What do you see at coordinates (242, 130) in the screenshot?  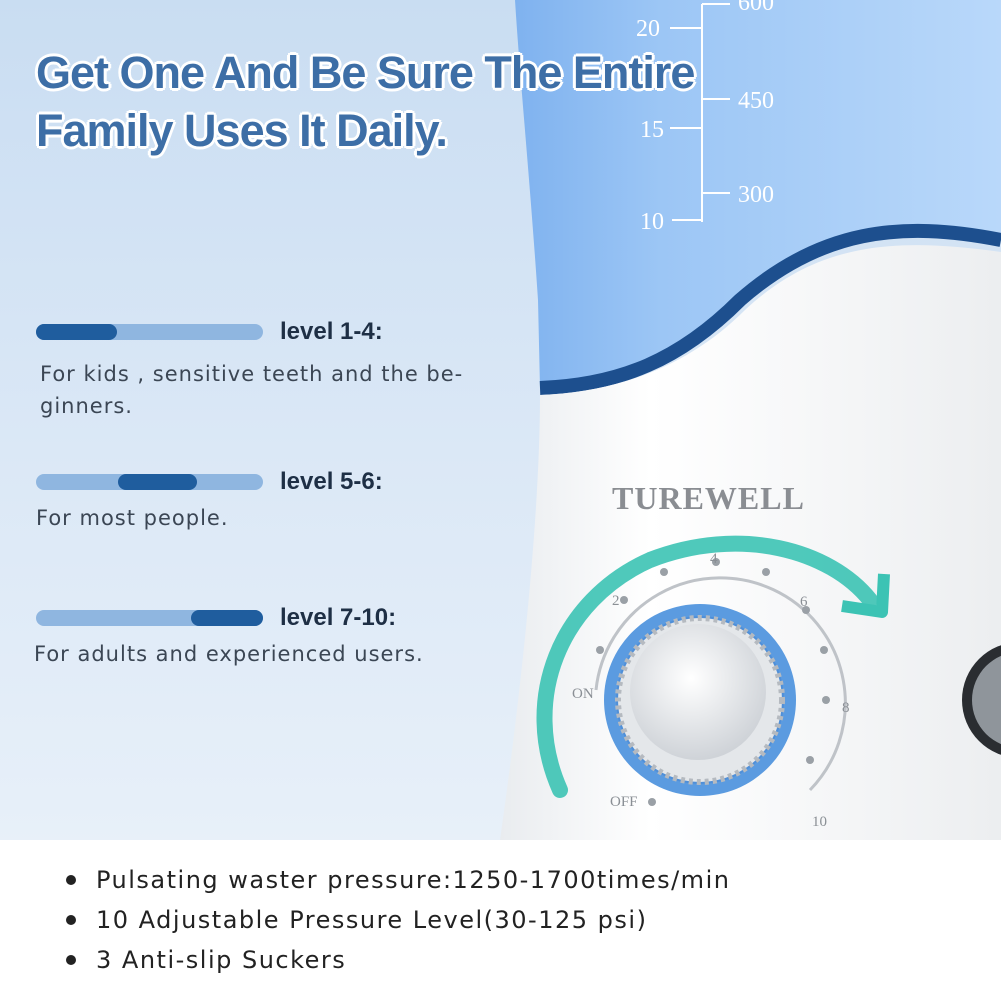 I see `headline-line-2: Family Uses It Daily.` at bounding box center [242, 130].